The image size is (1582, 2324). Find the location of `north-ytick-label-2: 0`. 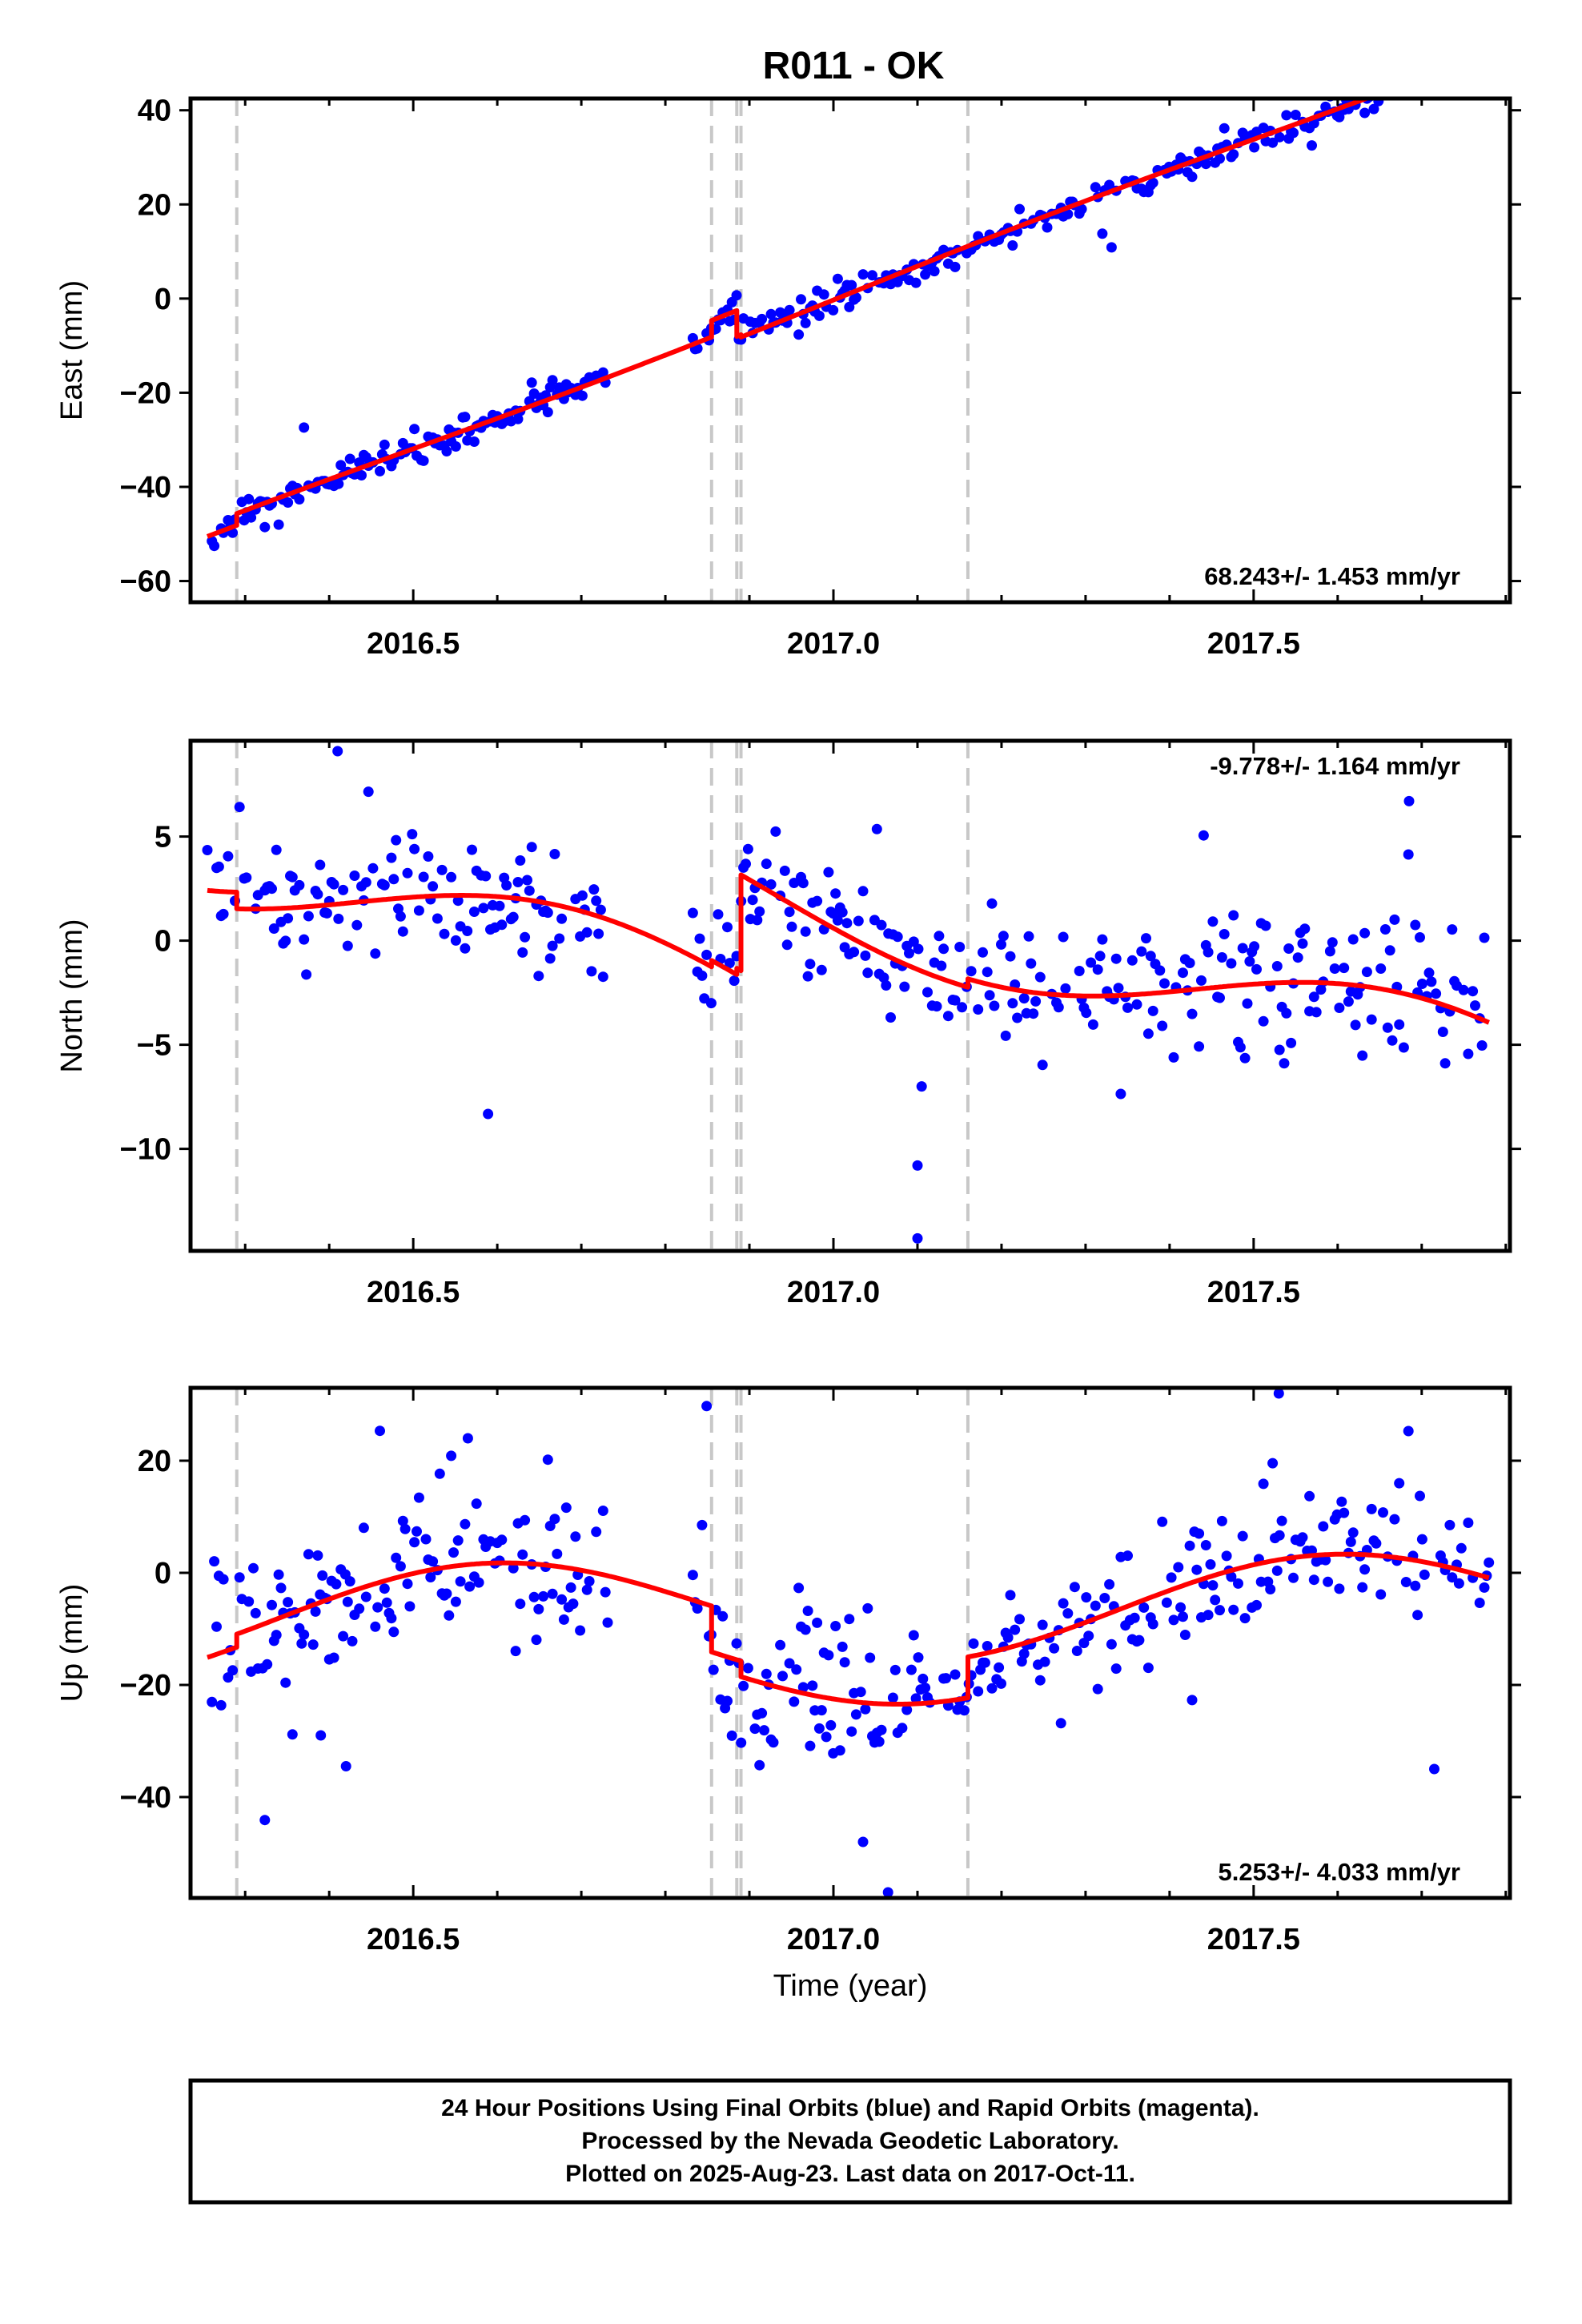

north-ytick-label-2: 0 is located at coordinates (163, 942).